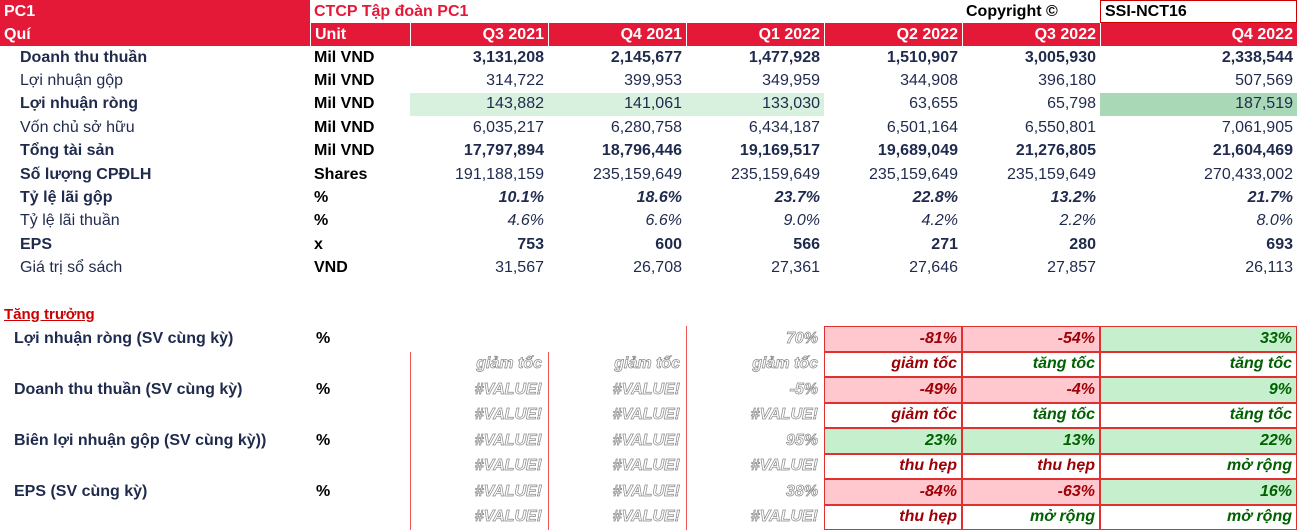  Describe the element at coordinates (801, 221) in the screenshot. I see `value: 9.0%` at that location.